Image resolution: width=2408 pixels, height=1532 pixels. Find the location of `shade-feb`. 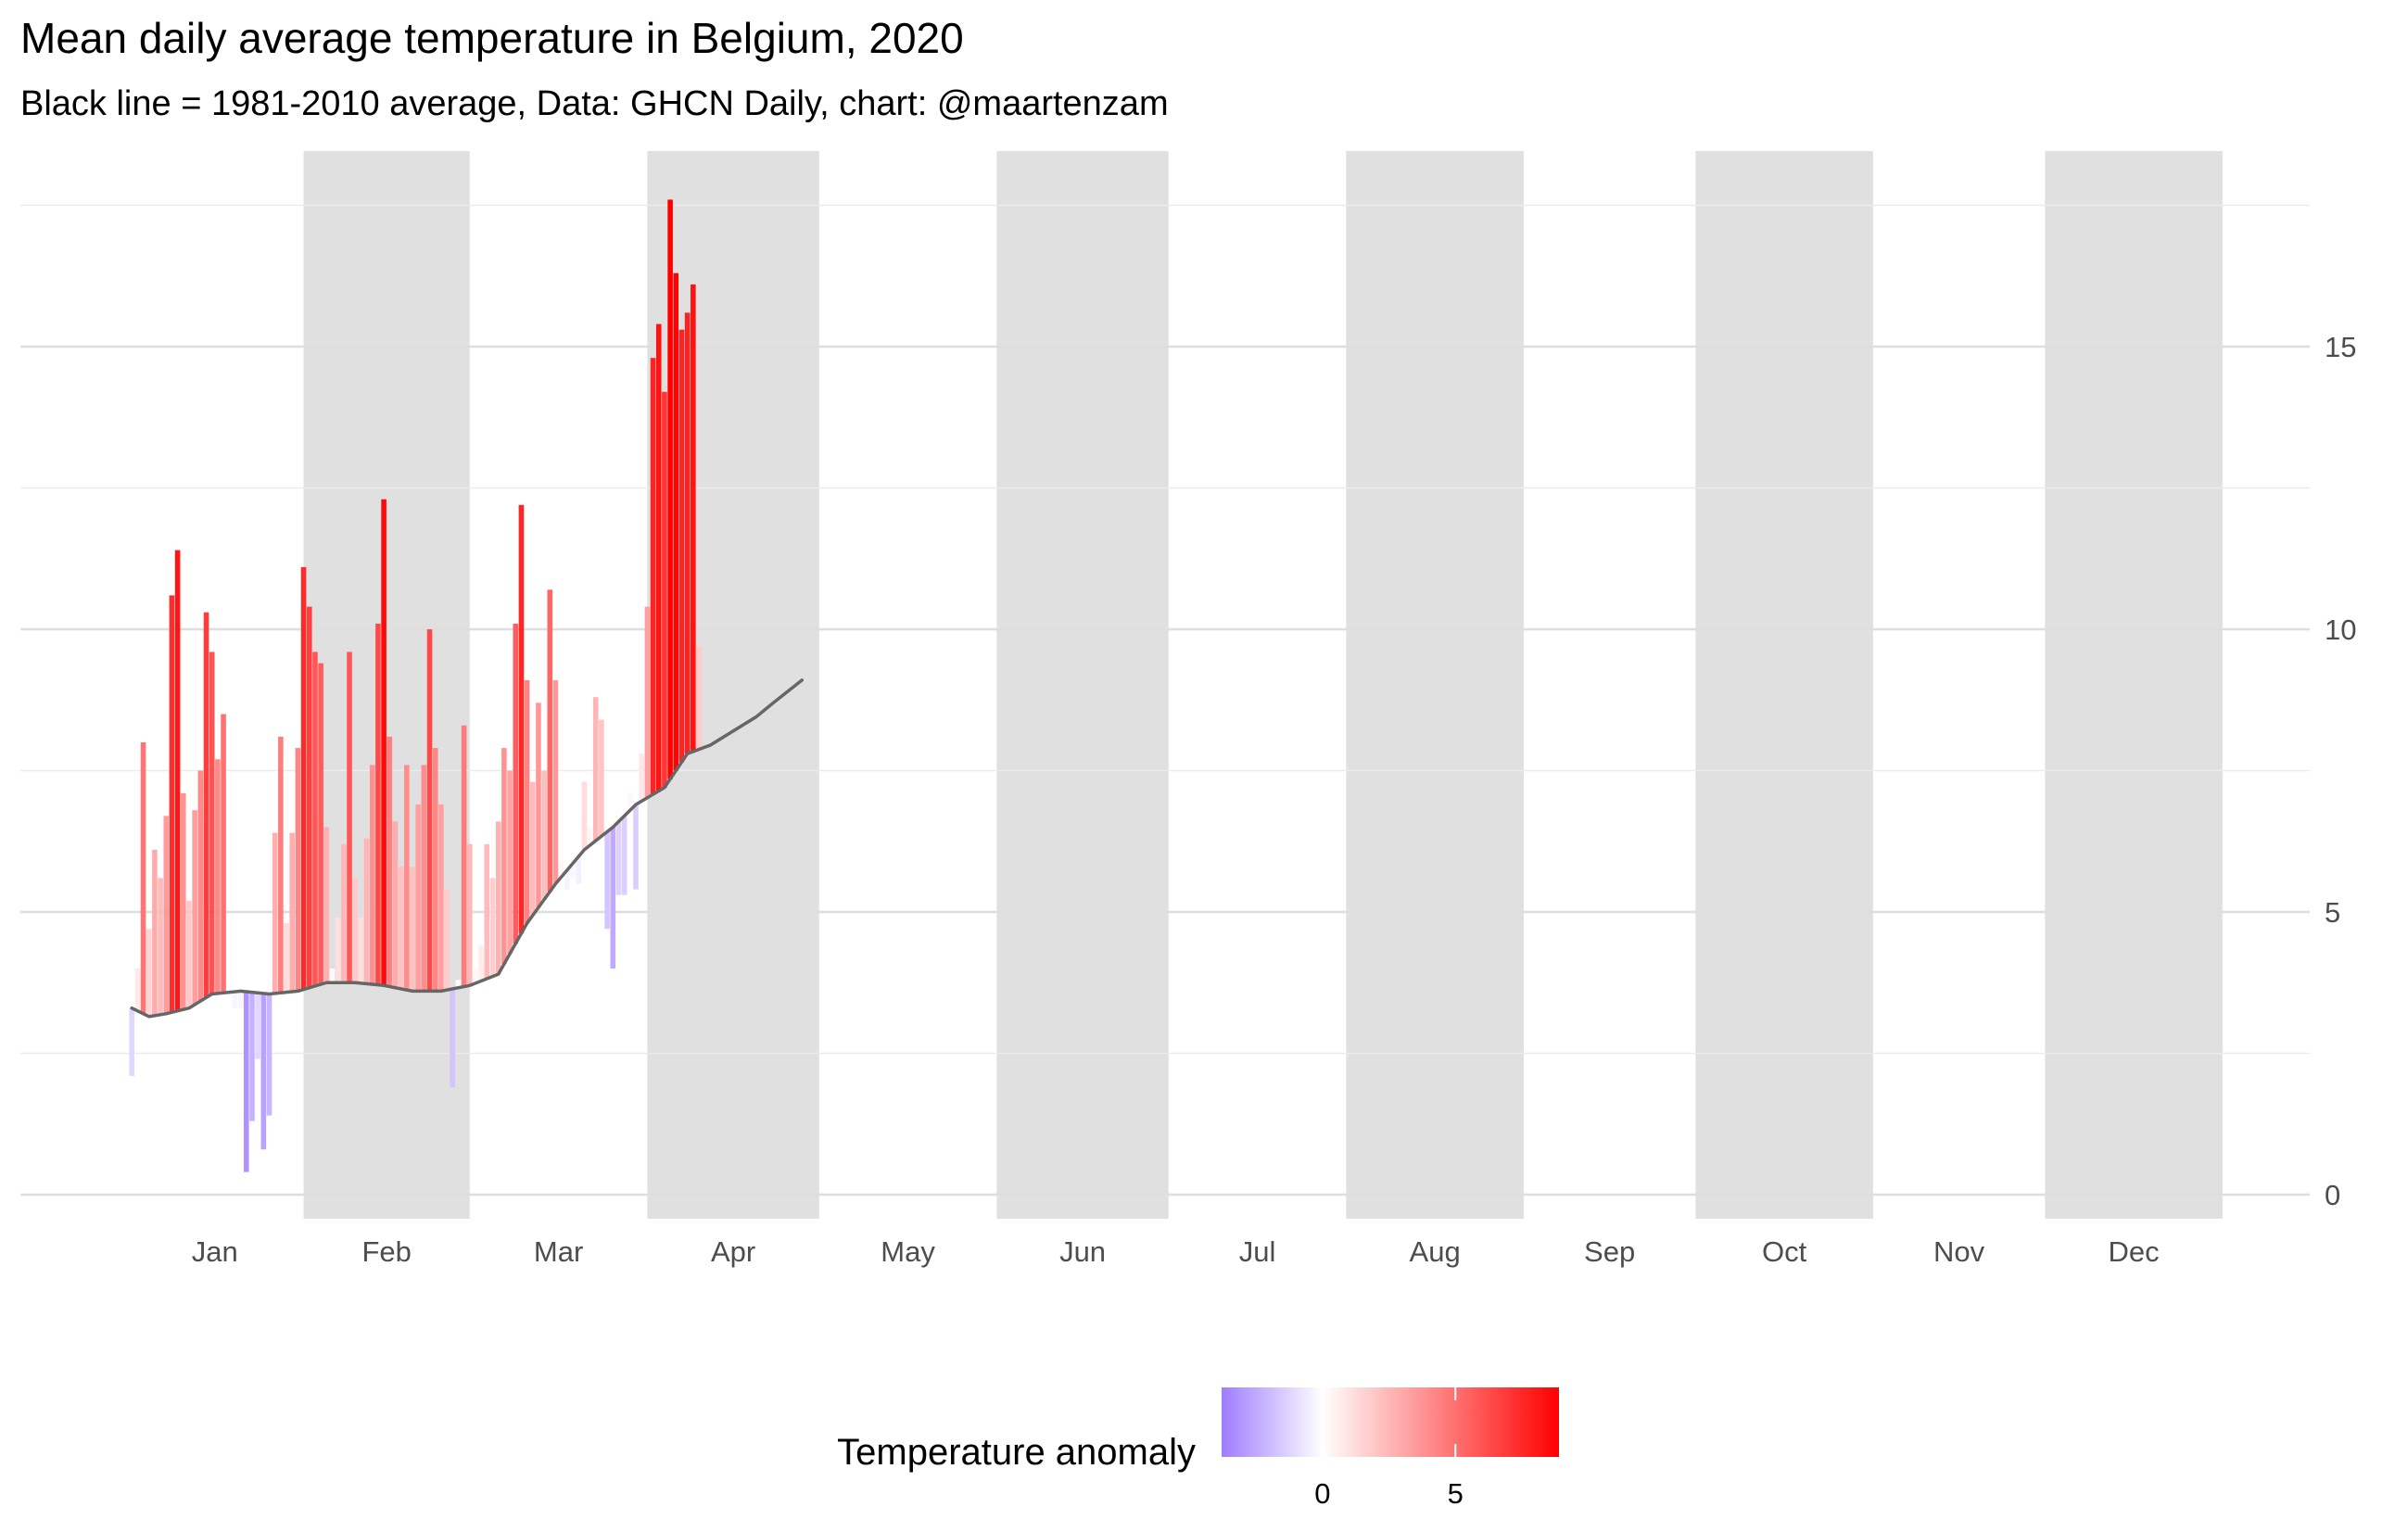

shade-feb is located at coordinates (386, 685).